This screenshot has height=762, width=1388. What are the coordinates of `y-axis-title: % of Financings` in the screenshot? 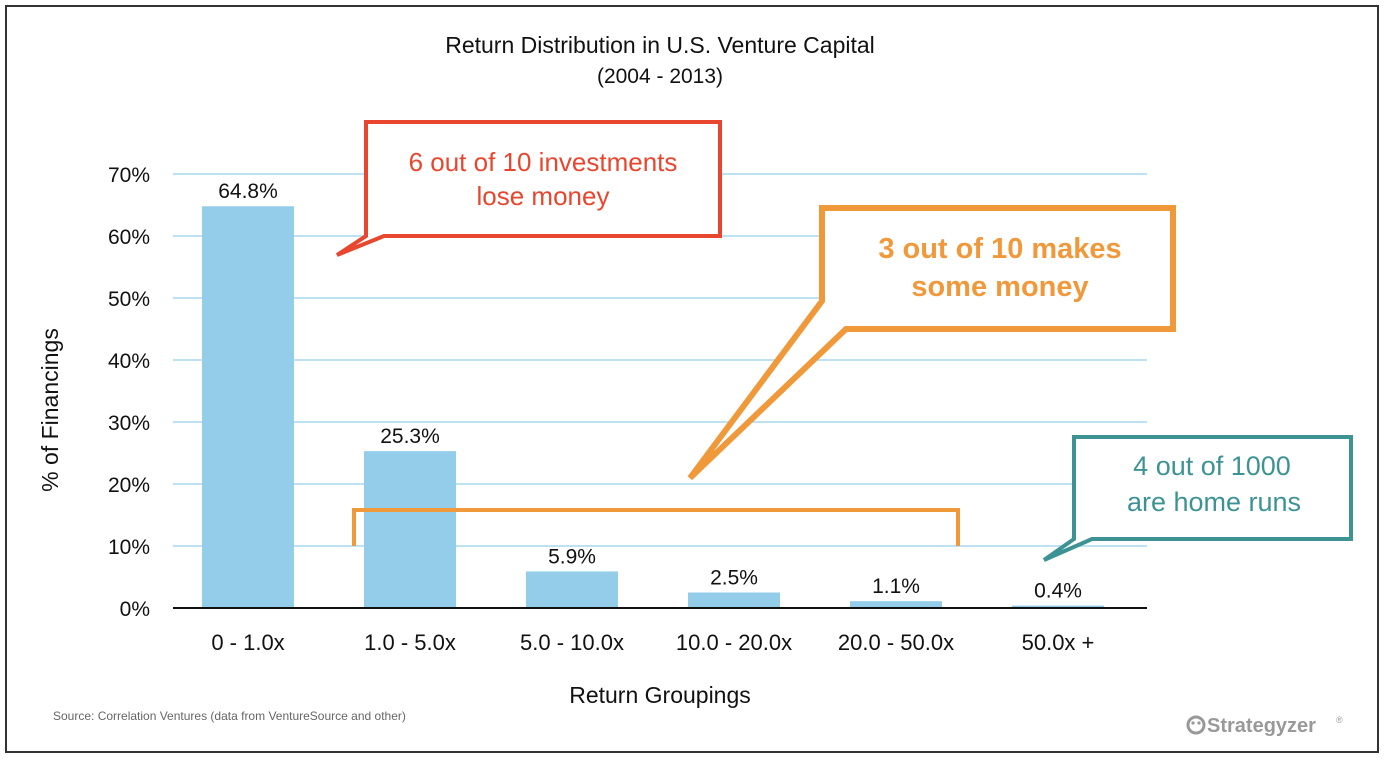 It's located at (50, 410).